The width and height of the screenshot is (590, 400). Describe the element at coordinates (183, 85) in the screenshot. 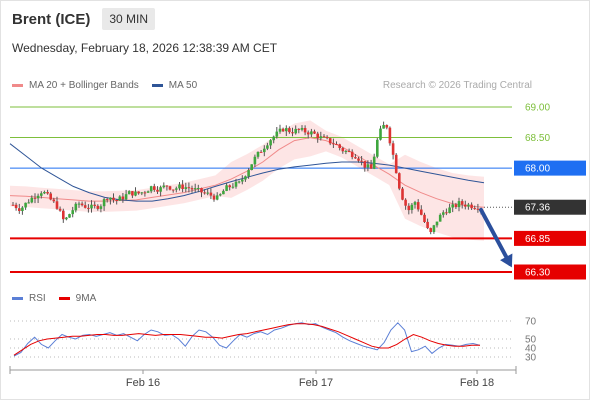

I see `legend-label-ma50: MA 50` at that location.